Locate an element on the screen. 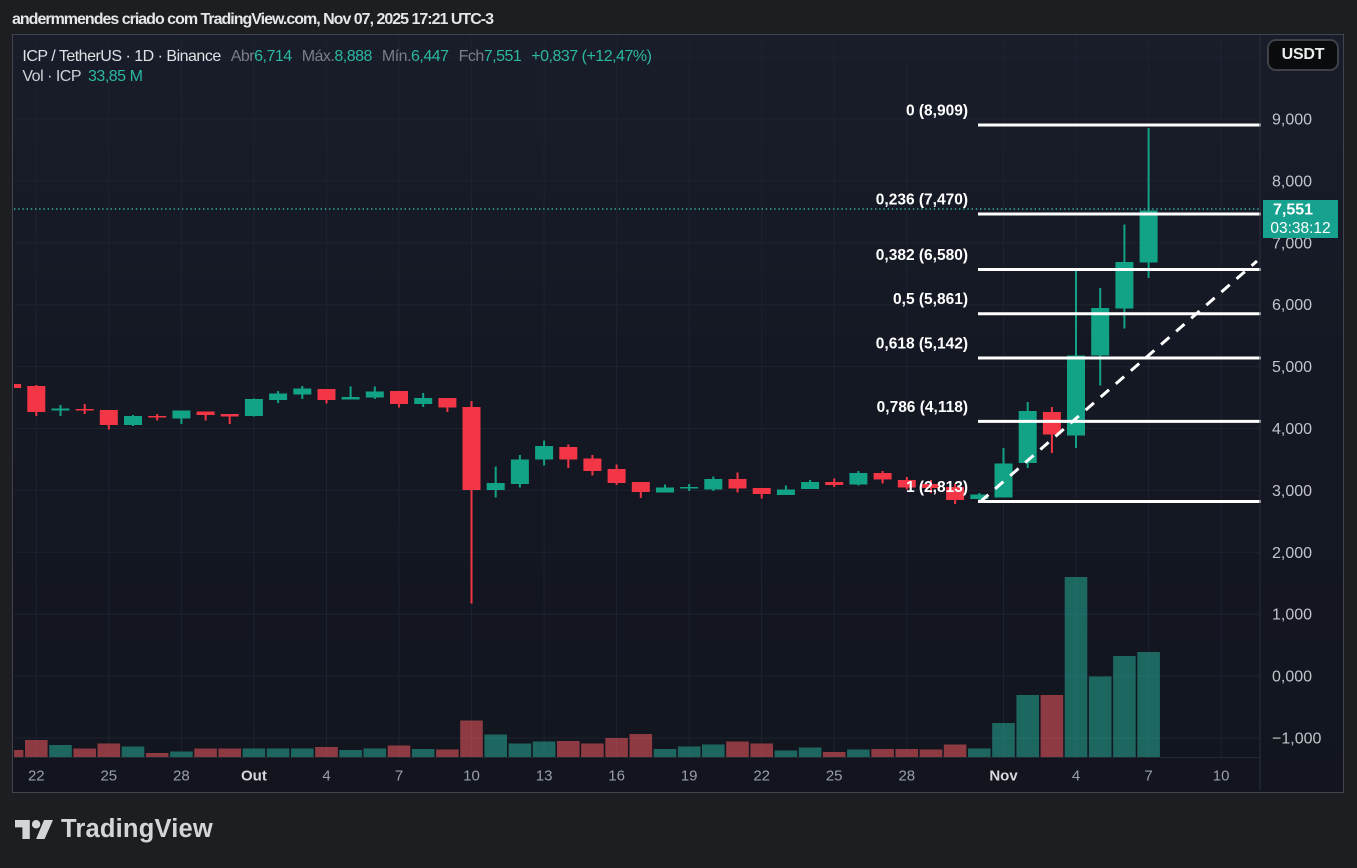  svg-text: 7,000 is located at coordinates (1292, 243).